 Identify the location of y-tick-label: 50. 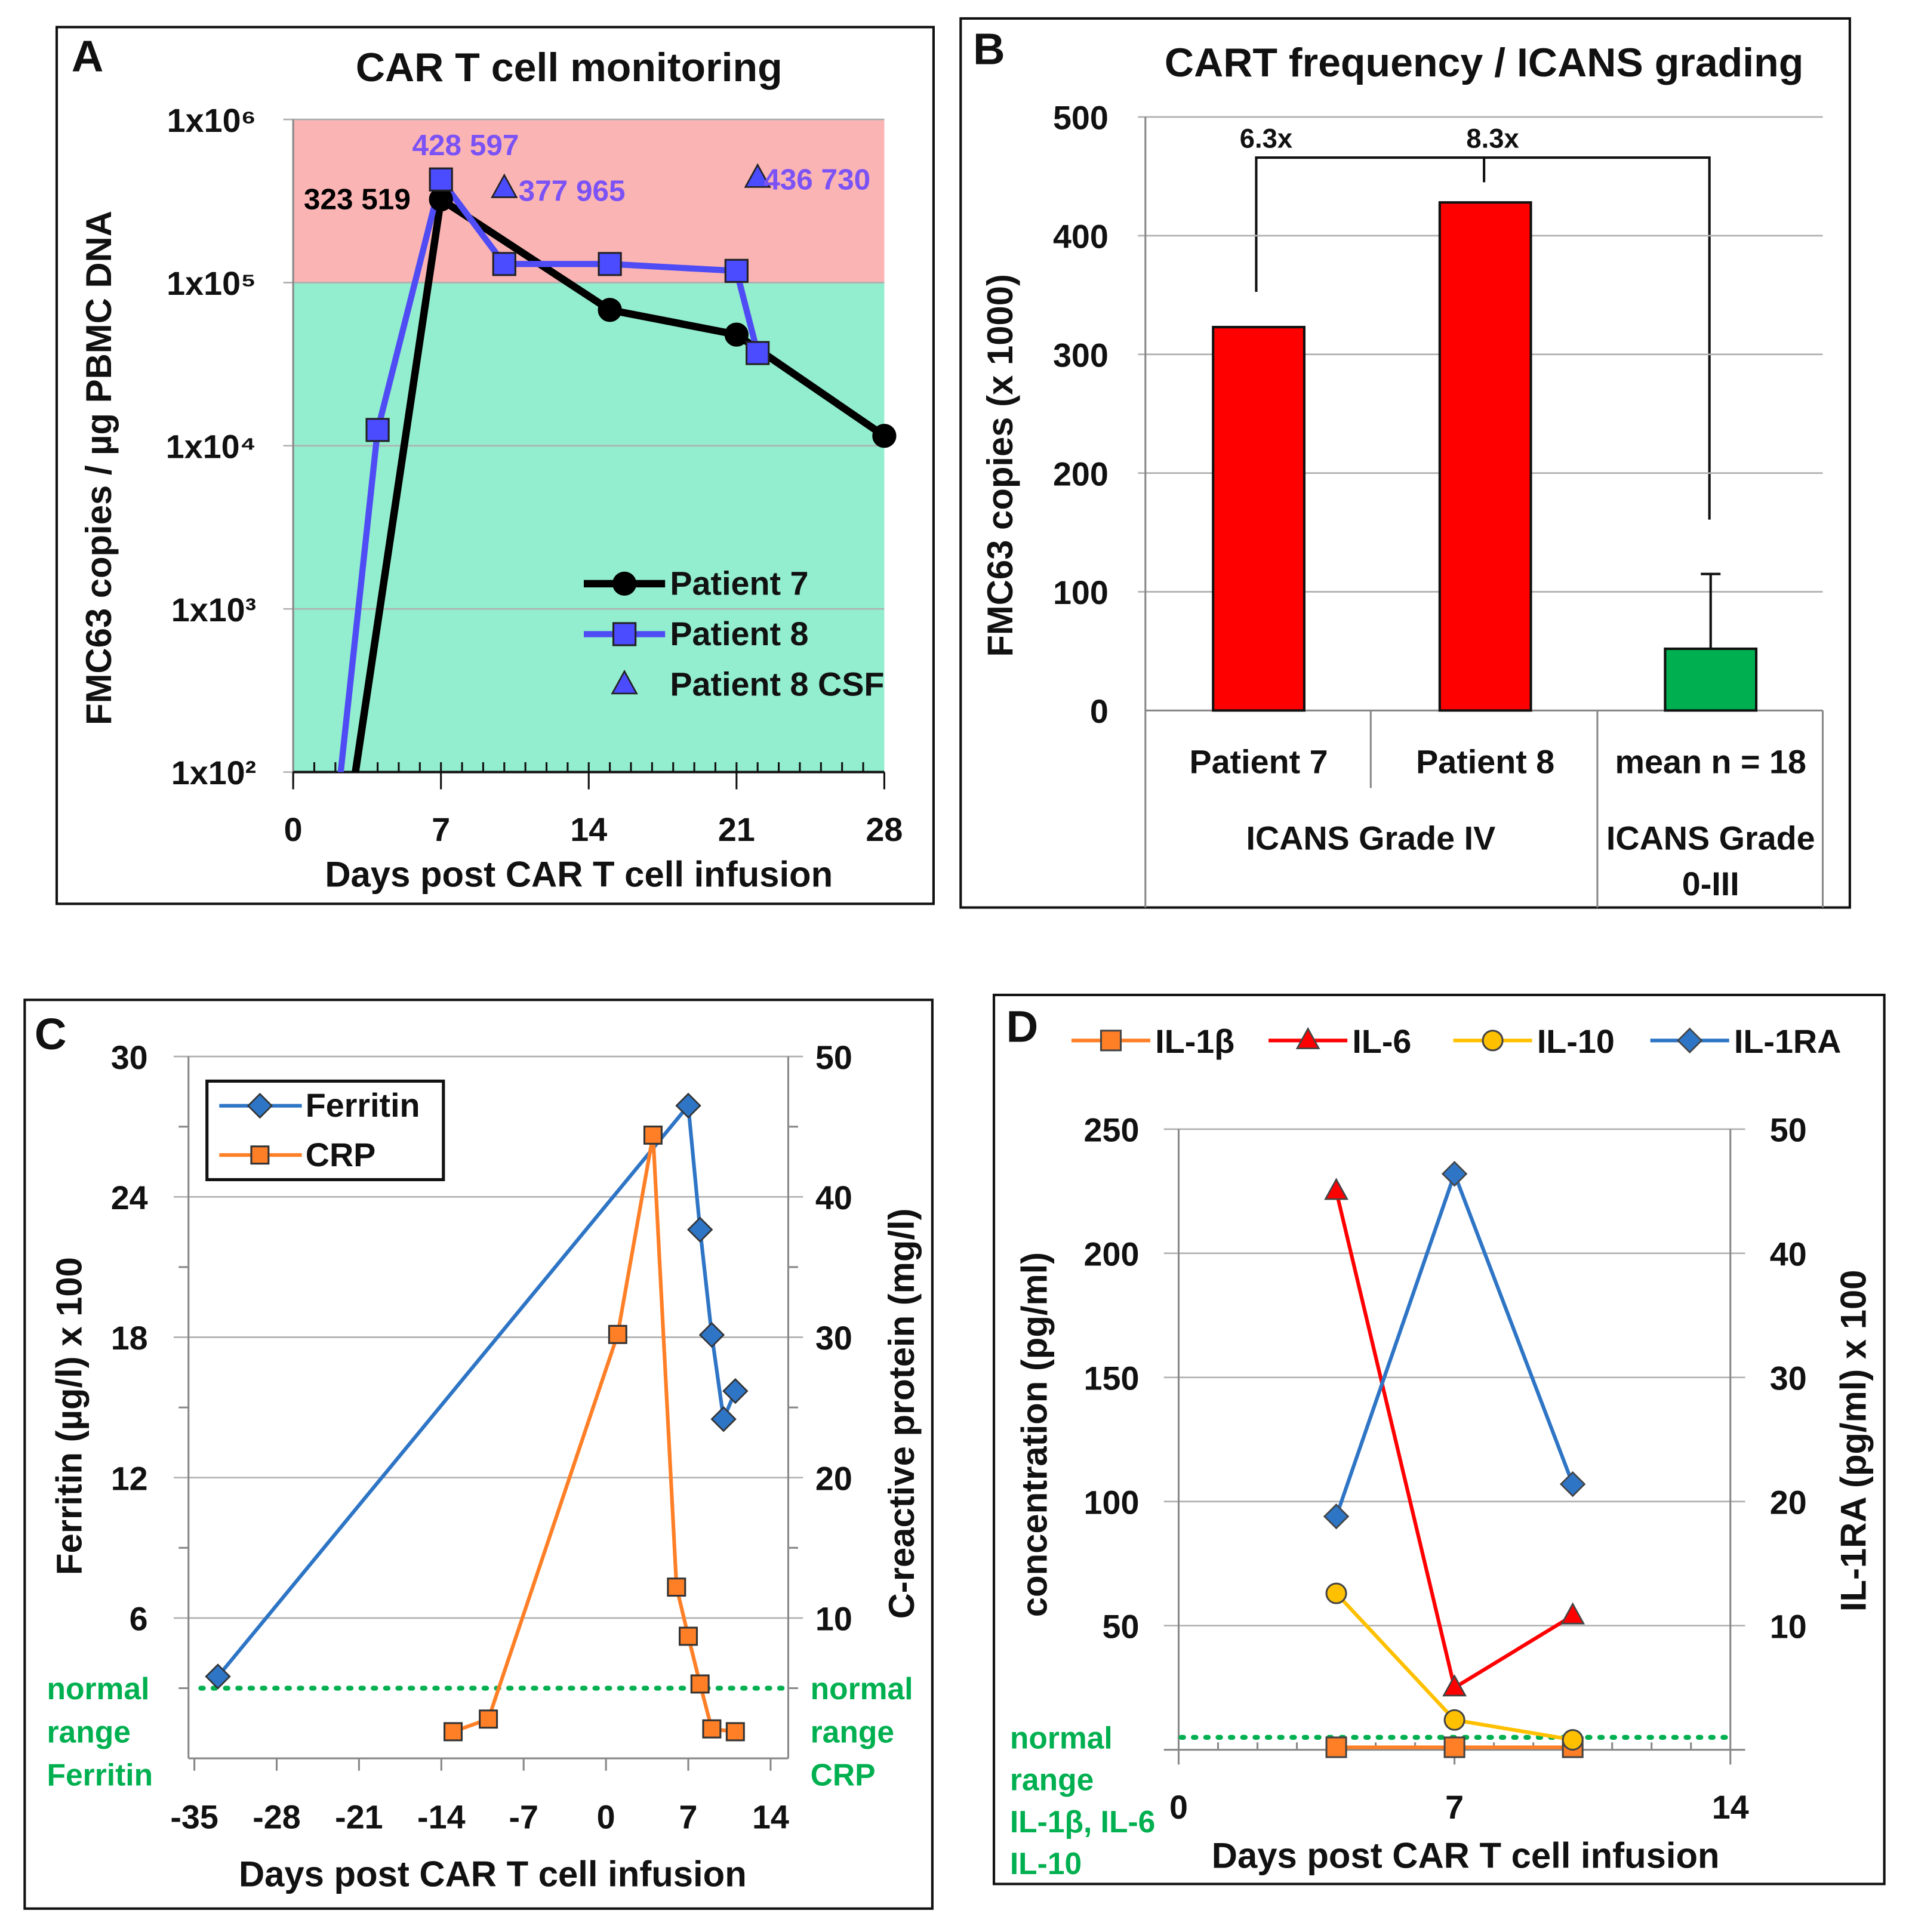
(1121, 1626).